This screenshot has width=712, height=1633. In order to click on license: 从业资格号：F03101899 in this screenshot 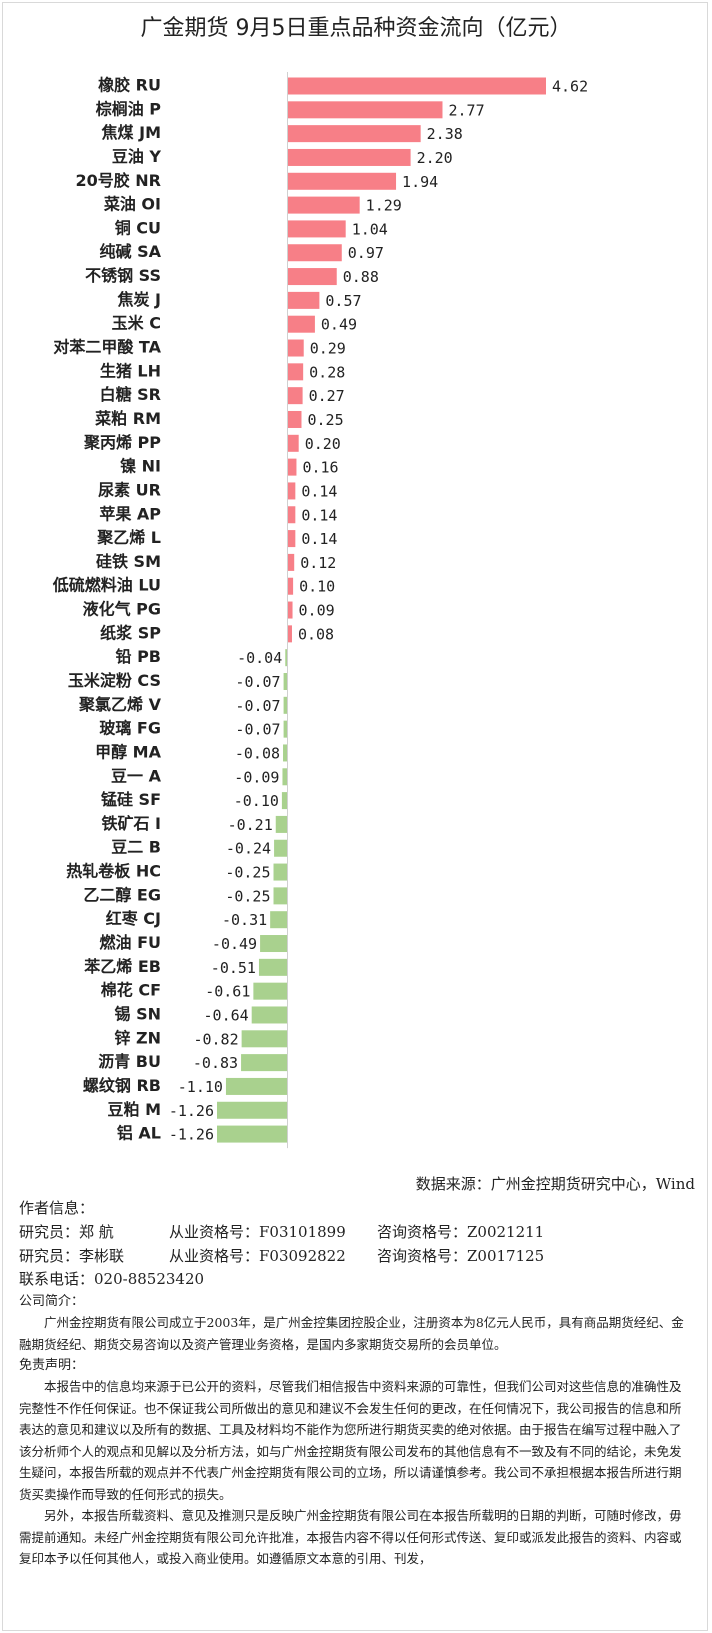, I will do `click(257, 1232)`.